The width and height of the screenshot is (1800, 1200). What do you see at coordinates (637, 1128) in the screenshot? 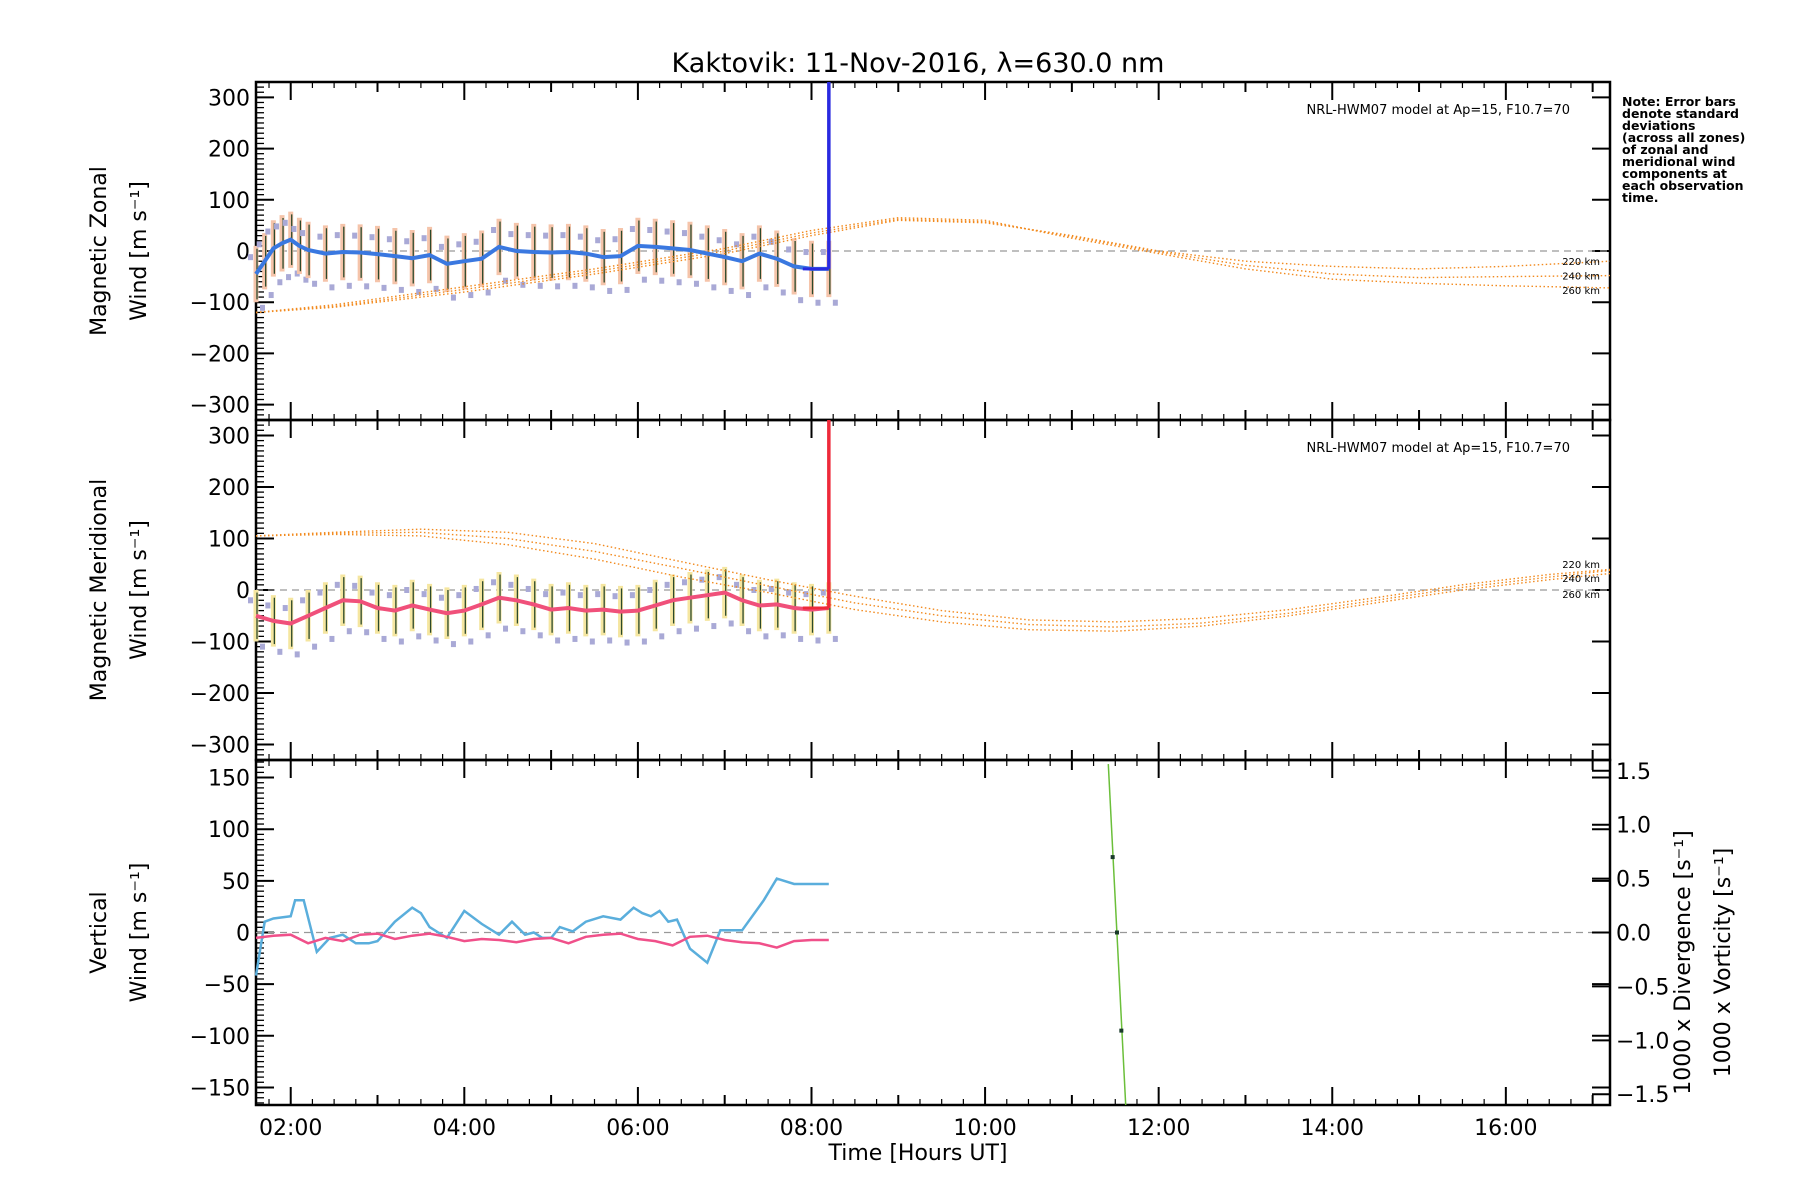
I see `x-tick-label: 06:00` at bounding box center [637, 1128].